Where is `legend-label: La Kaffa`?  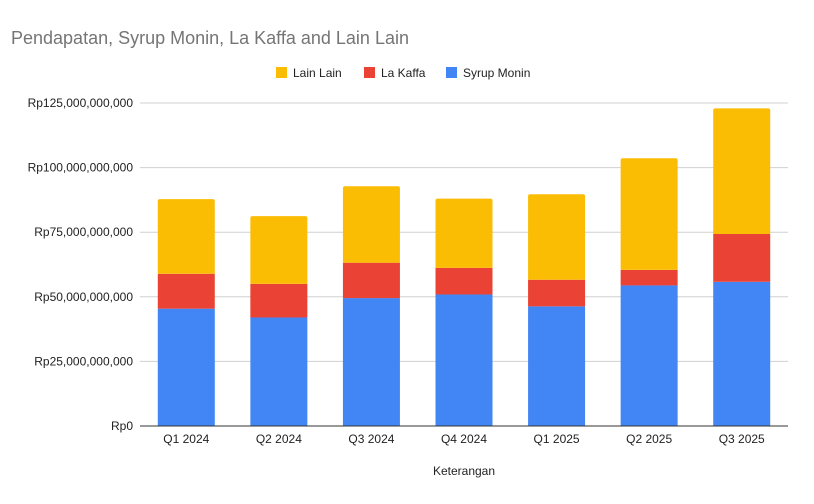 legend-label: La Kaffa is located at coordinates (403, 73).